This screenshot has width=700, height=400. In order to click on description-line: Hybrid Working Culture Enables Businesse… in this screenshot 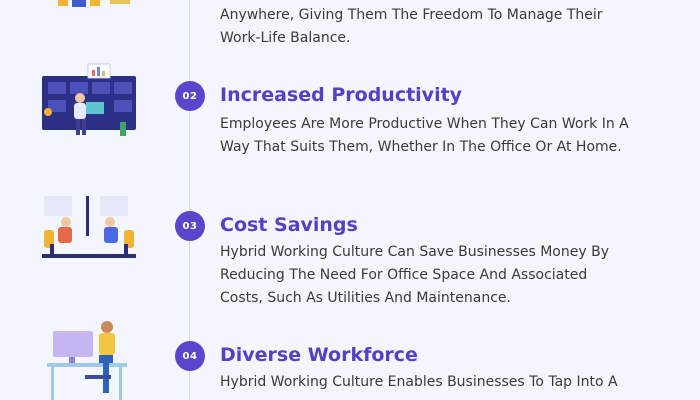, I will do `click(419, 382)`.